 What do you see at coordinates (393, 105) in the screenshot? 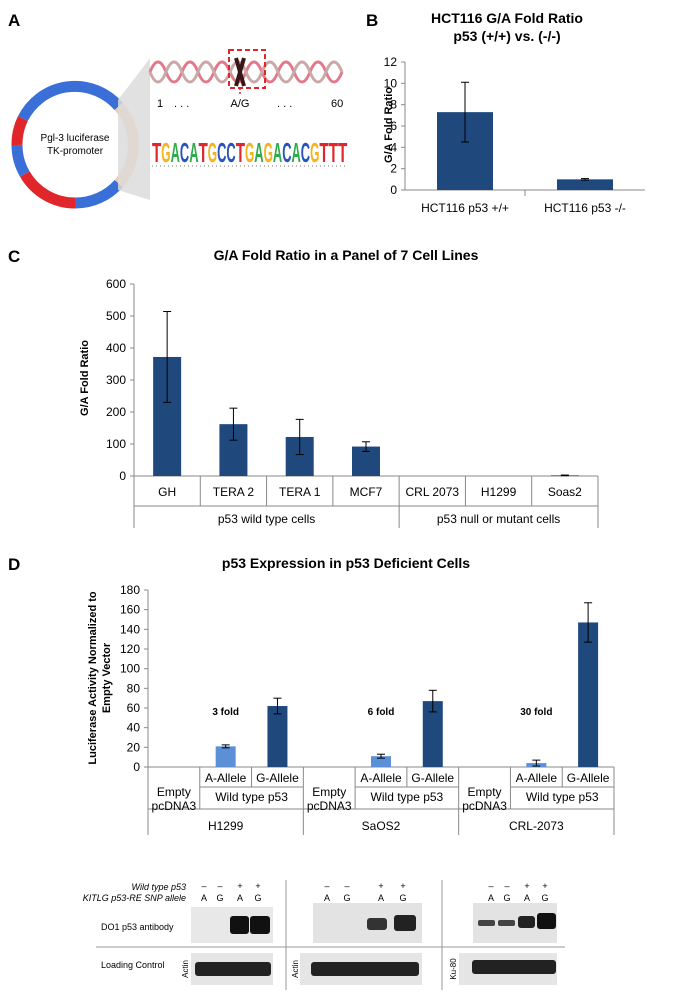
I see `chart-b-ytick-label-8: 8` at bounding box center [393, 105].